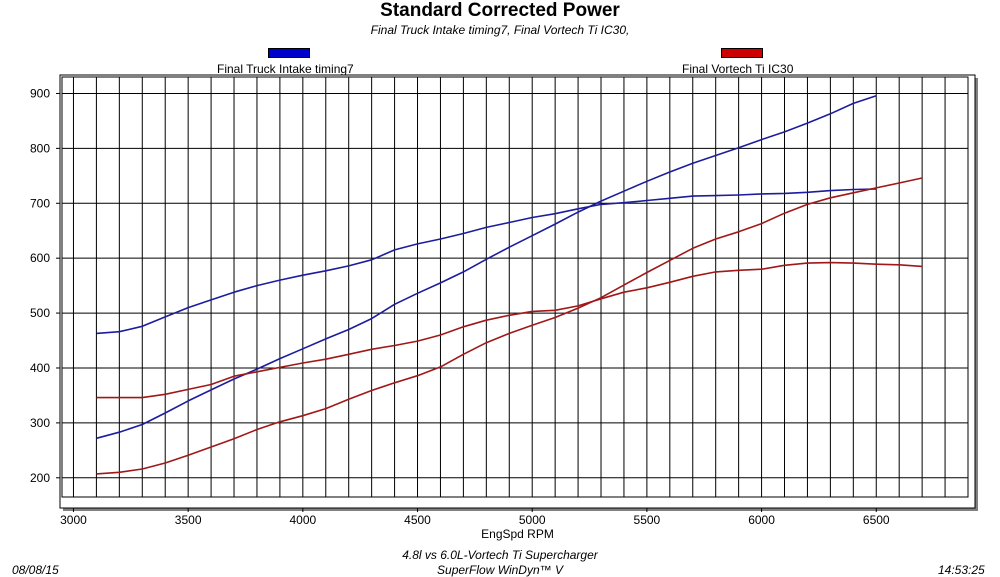  I want to click on y-tick-label: 700, so click(40, 203).